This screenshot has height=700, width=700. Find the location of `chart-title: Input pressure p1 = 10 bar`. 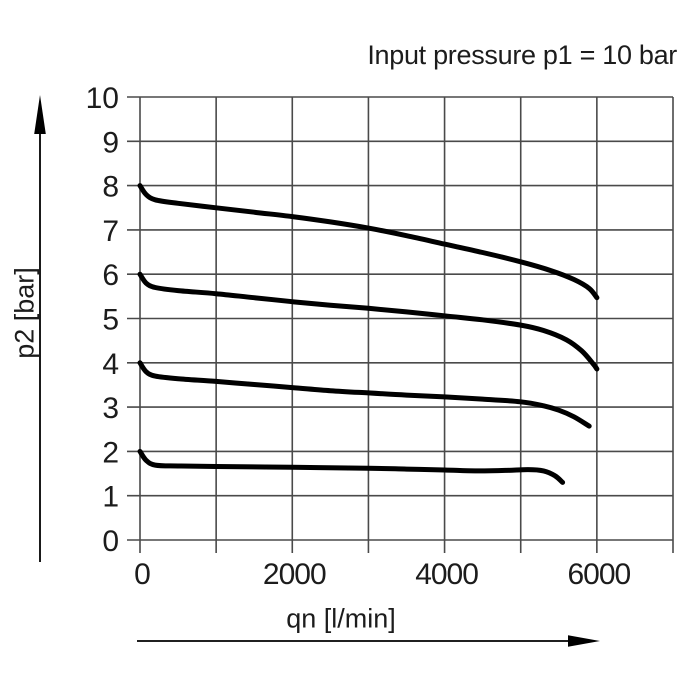

chart-title: Input pressure p1 = 10 bar is located at coordinates (522, 55).